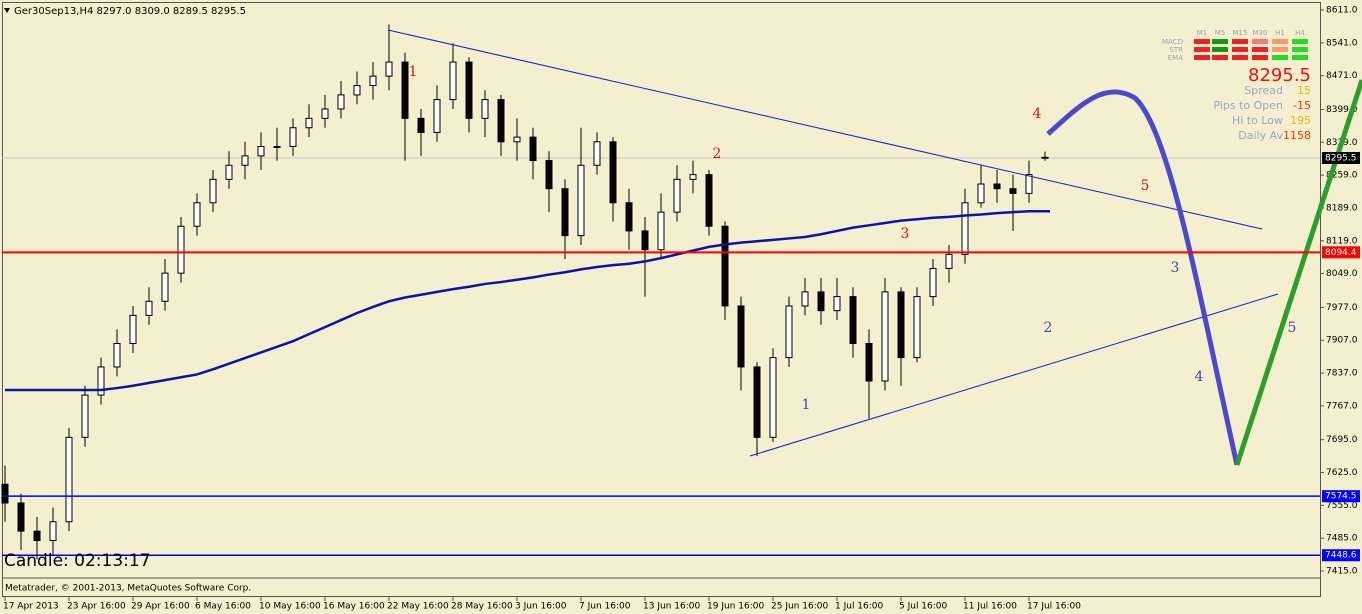 The height and width of the screenshot is (614, 1362). I want to click on last-price: 8295.5, so click(1279, 75).